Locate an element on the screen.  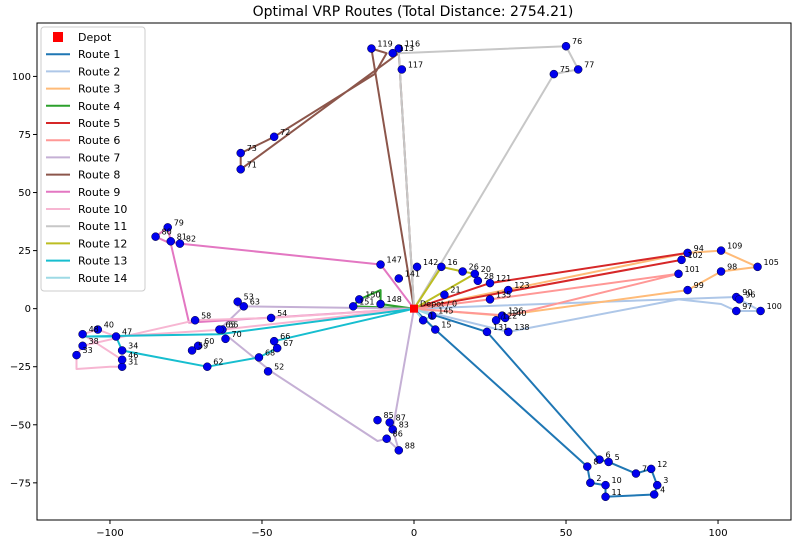
node-label-26: 26 is located at coordinates (474, 267).